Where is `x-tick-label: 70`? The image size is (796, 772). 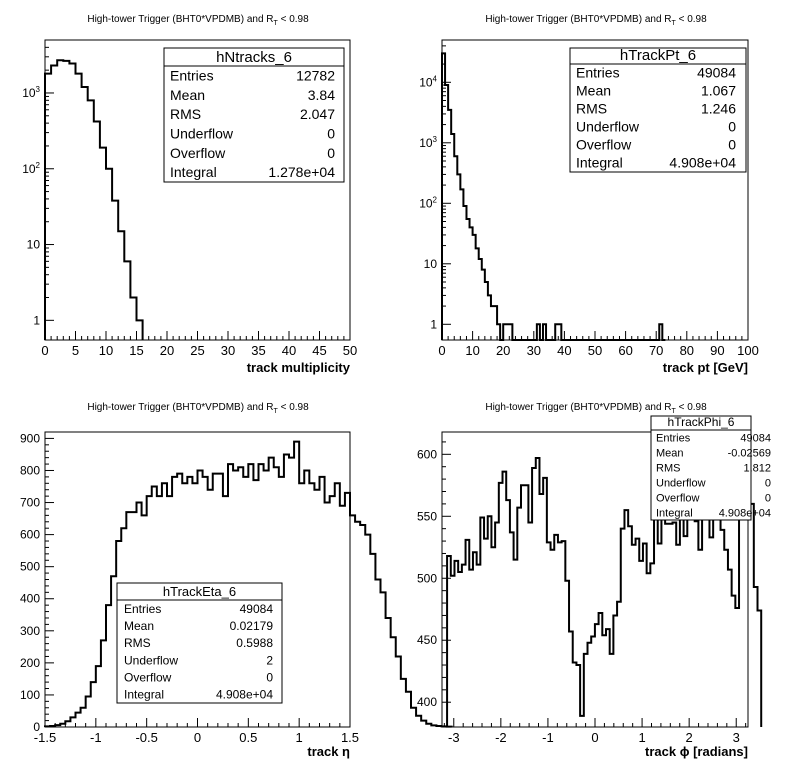 x-tick-label: 70 is located at coordinates (656, 350).